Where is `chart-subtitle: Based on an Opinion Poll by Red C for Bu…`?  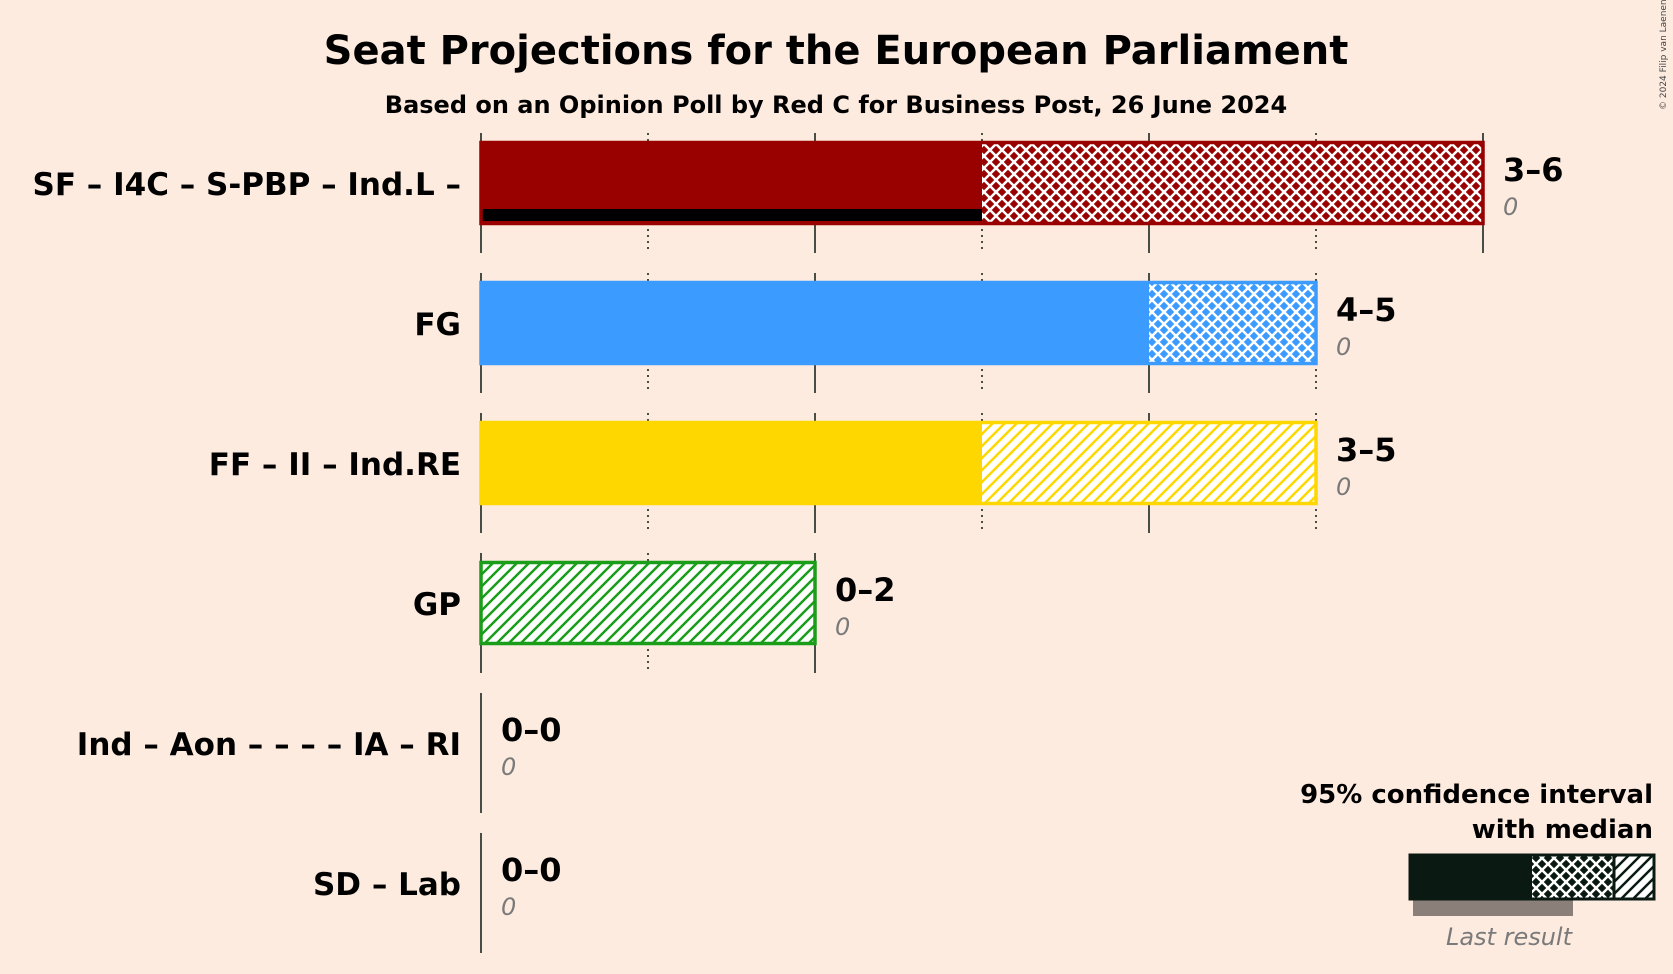
chart-subtitle: Based on an Opinion Poll by Red C for Bu… is located at coordinates (836, 105).